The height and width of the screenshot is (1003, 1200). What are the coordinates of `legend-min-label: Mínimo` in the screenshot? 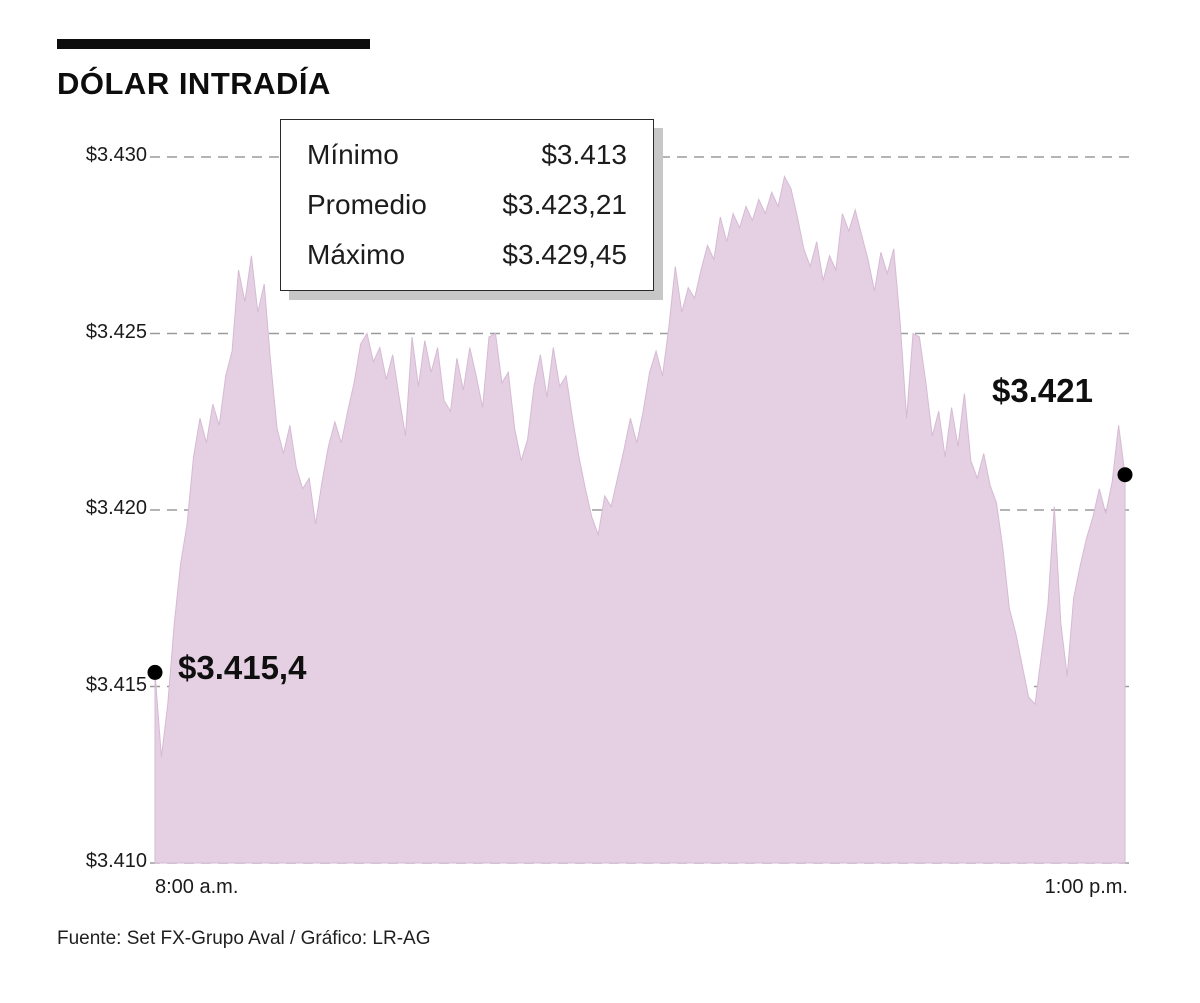 It's located at (353, 154).